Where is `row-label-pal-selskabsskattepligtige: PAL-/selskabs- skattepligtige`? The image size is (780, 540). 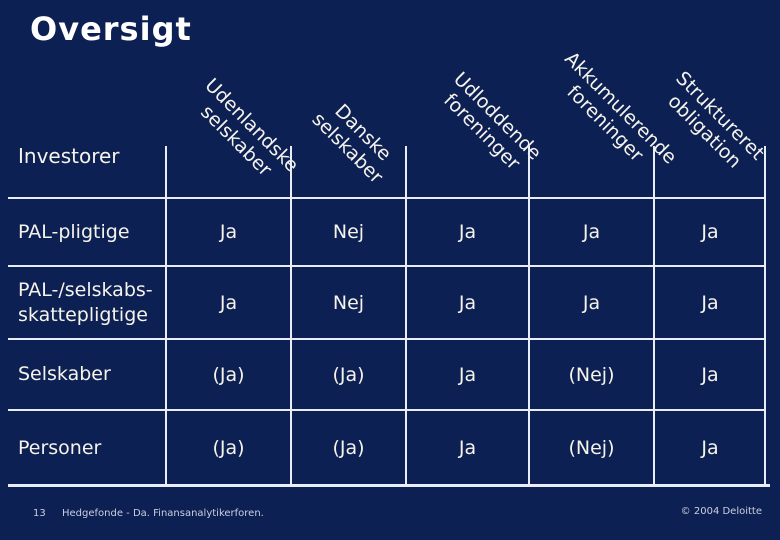 row-label-pal-selskabsskattepligtige: PAL-/selskabs- skattepligtige is located at coordinates (85, 302).